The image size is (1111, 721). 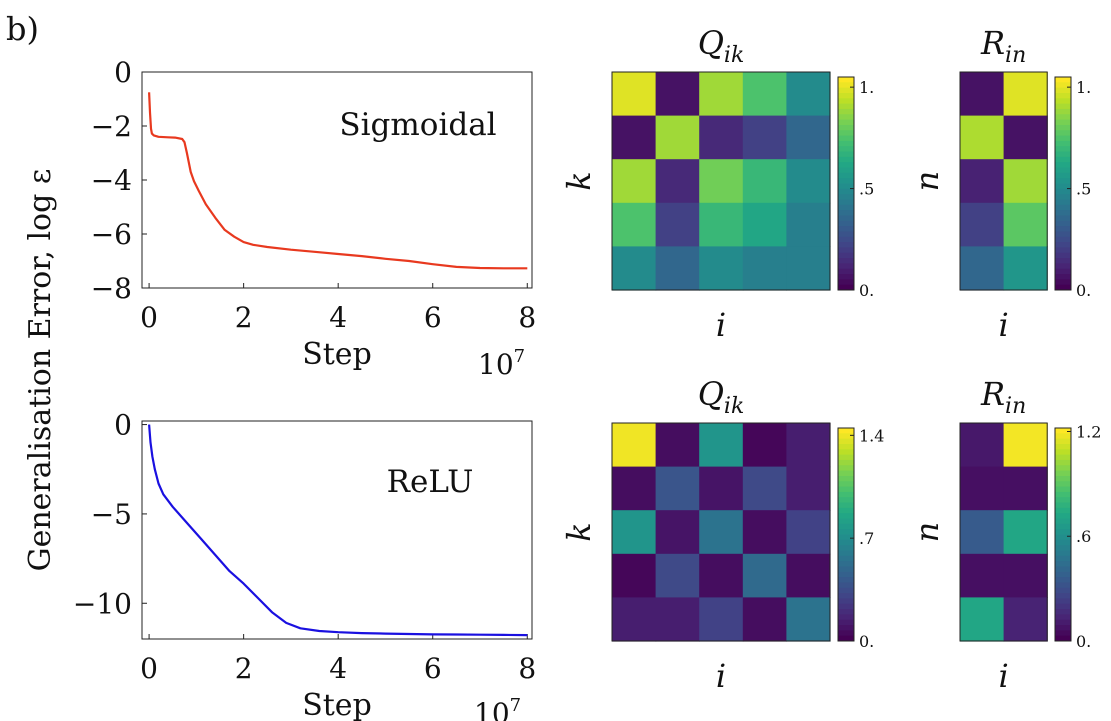 I want to click on colorbar-tick-label: .6, so click(x=1083, y=536).